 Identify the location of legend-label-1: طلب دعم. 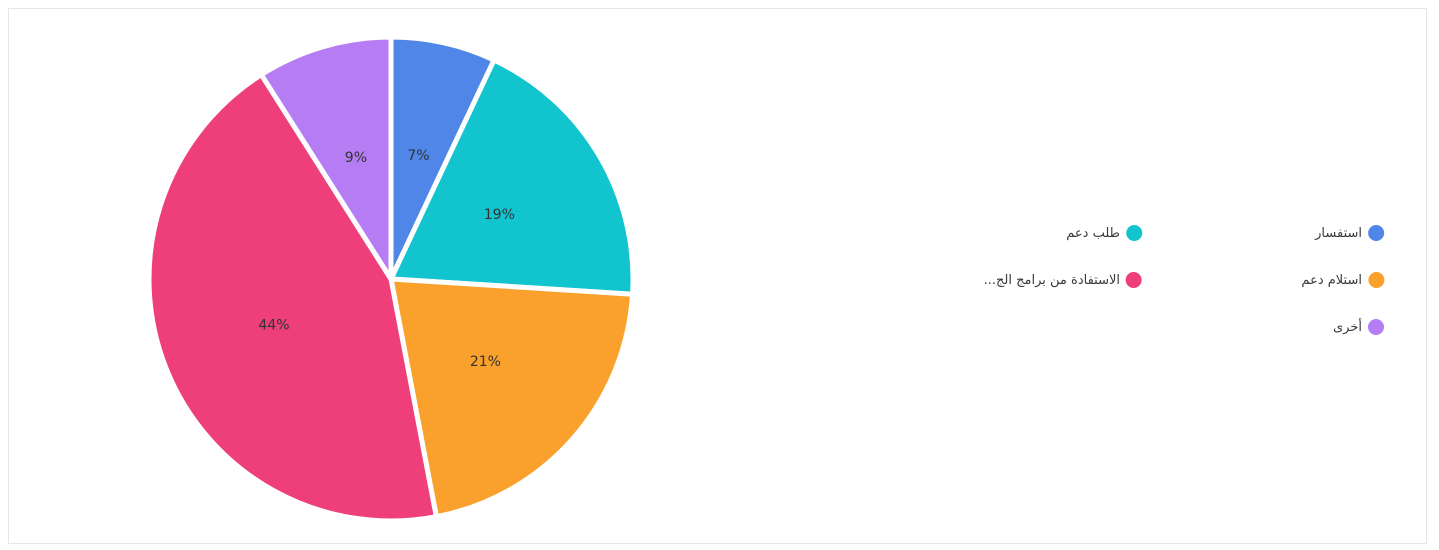
(1093, 233).